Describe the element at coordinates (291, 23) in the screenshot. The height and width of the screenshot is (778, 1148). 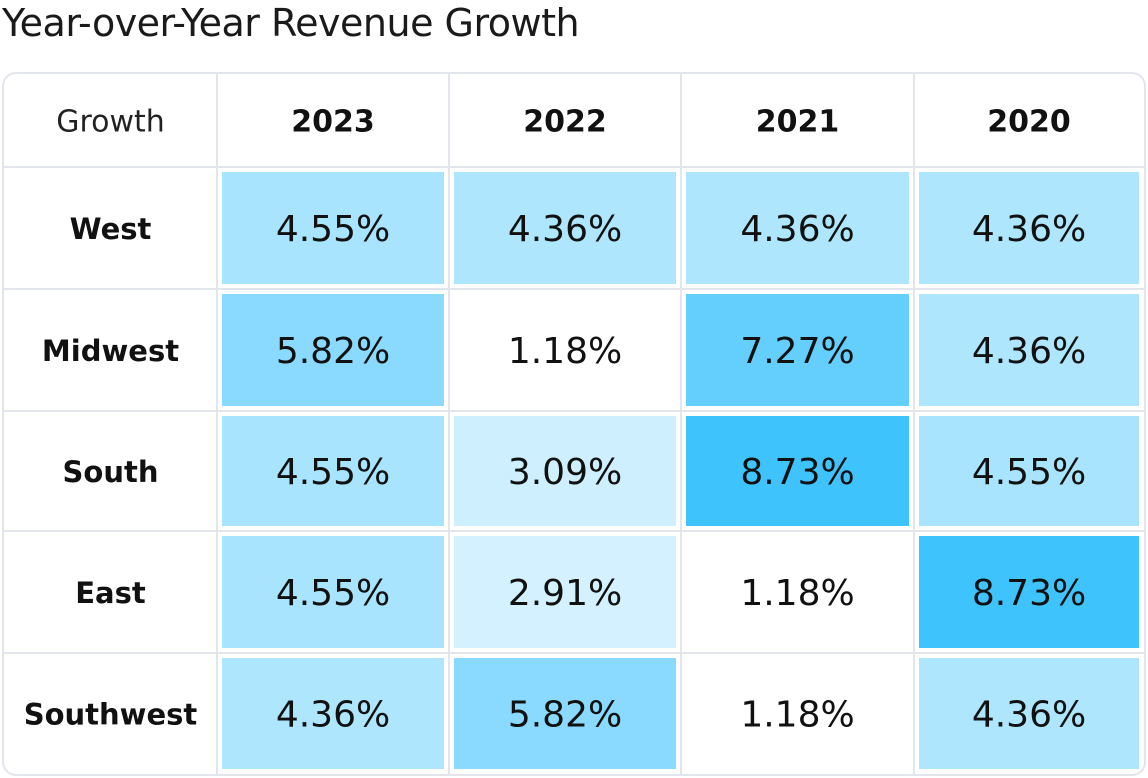
I see `chart-title: Year-over-Year Revenue Growth` at that location.